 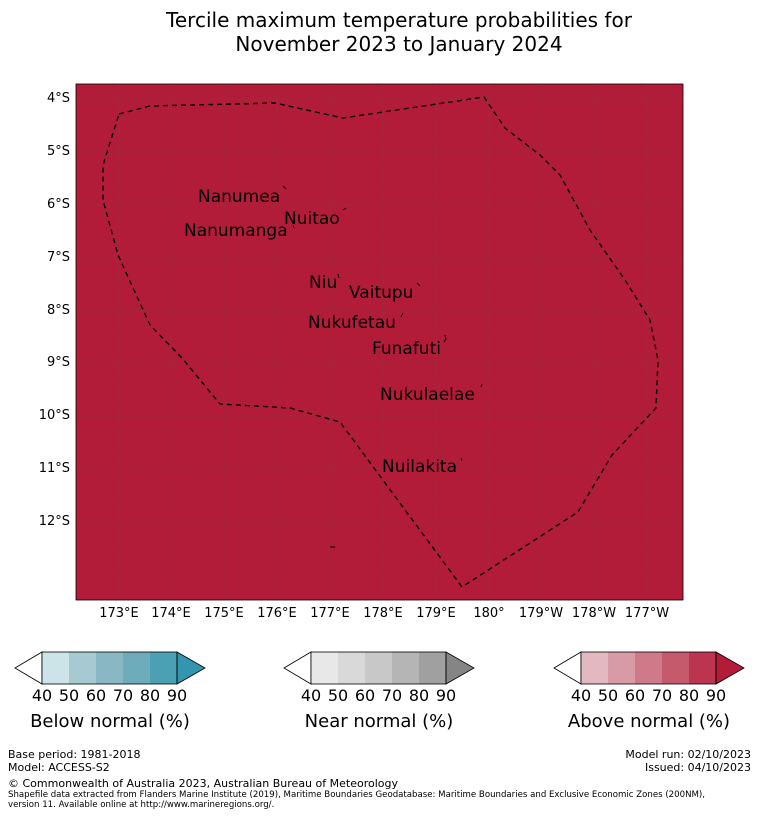 What do you see at coordinates (74, 754) in the screenshot?
I see `base-period: Base period: 1981-2018` at bounding box center [74, 754].